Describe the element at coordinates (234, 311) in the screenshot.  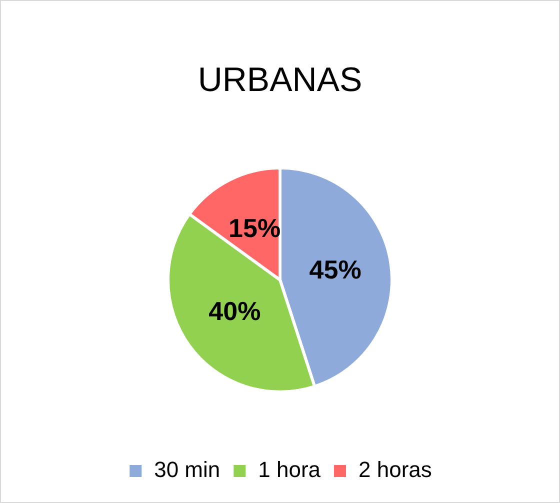
I see `data-label: 40%` at that location.